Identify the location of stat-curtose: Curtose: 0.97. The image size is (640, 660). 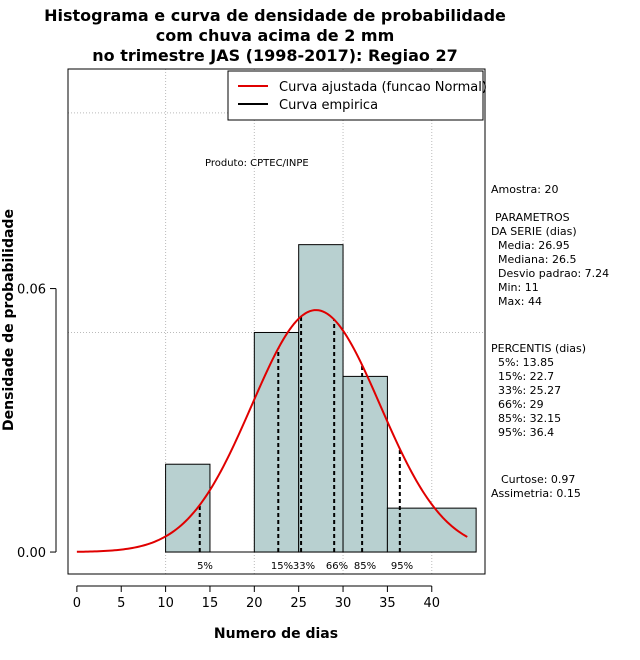
(538, 479).